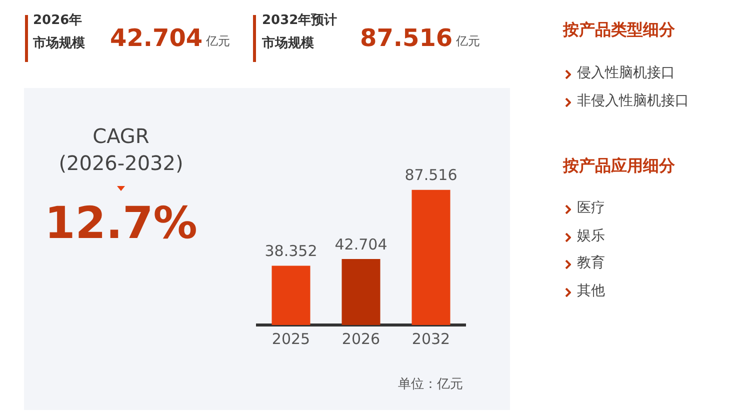 Image resolution: width=731 pixels, height=416 pixels. Describe the element at coordinates (291, 251) in the screenshot. I see `data-label: 38.352` at that location.